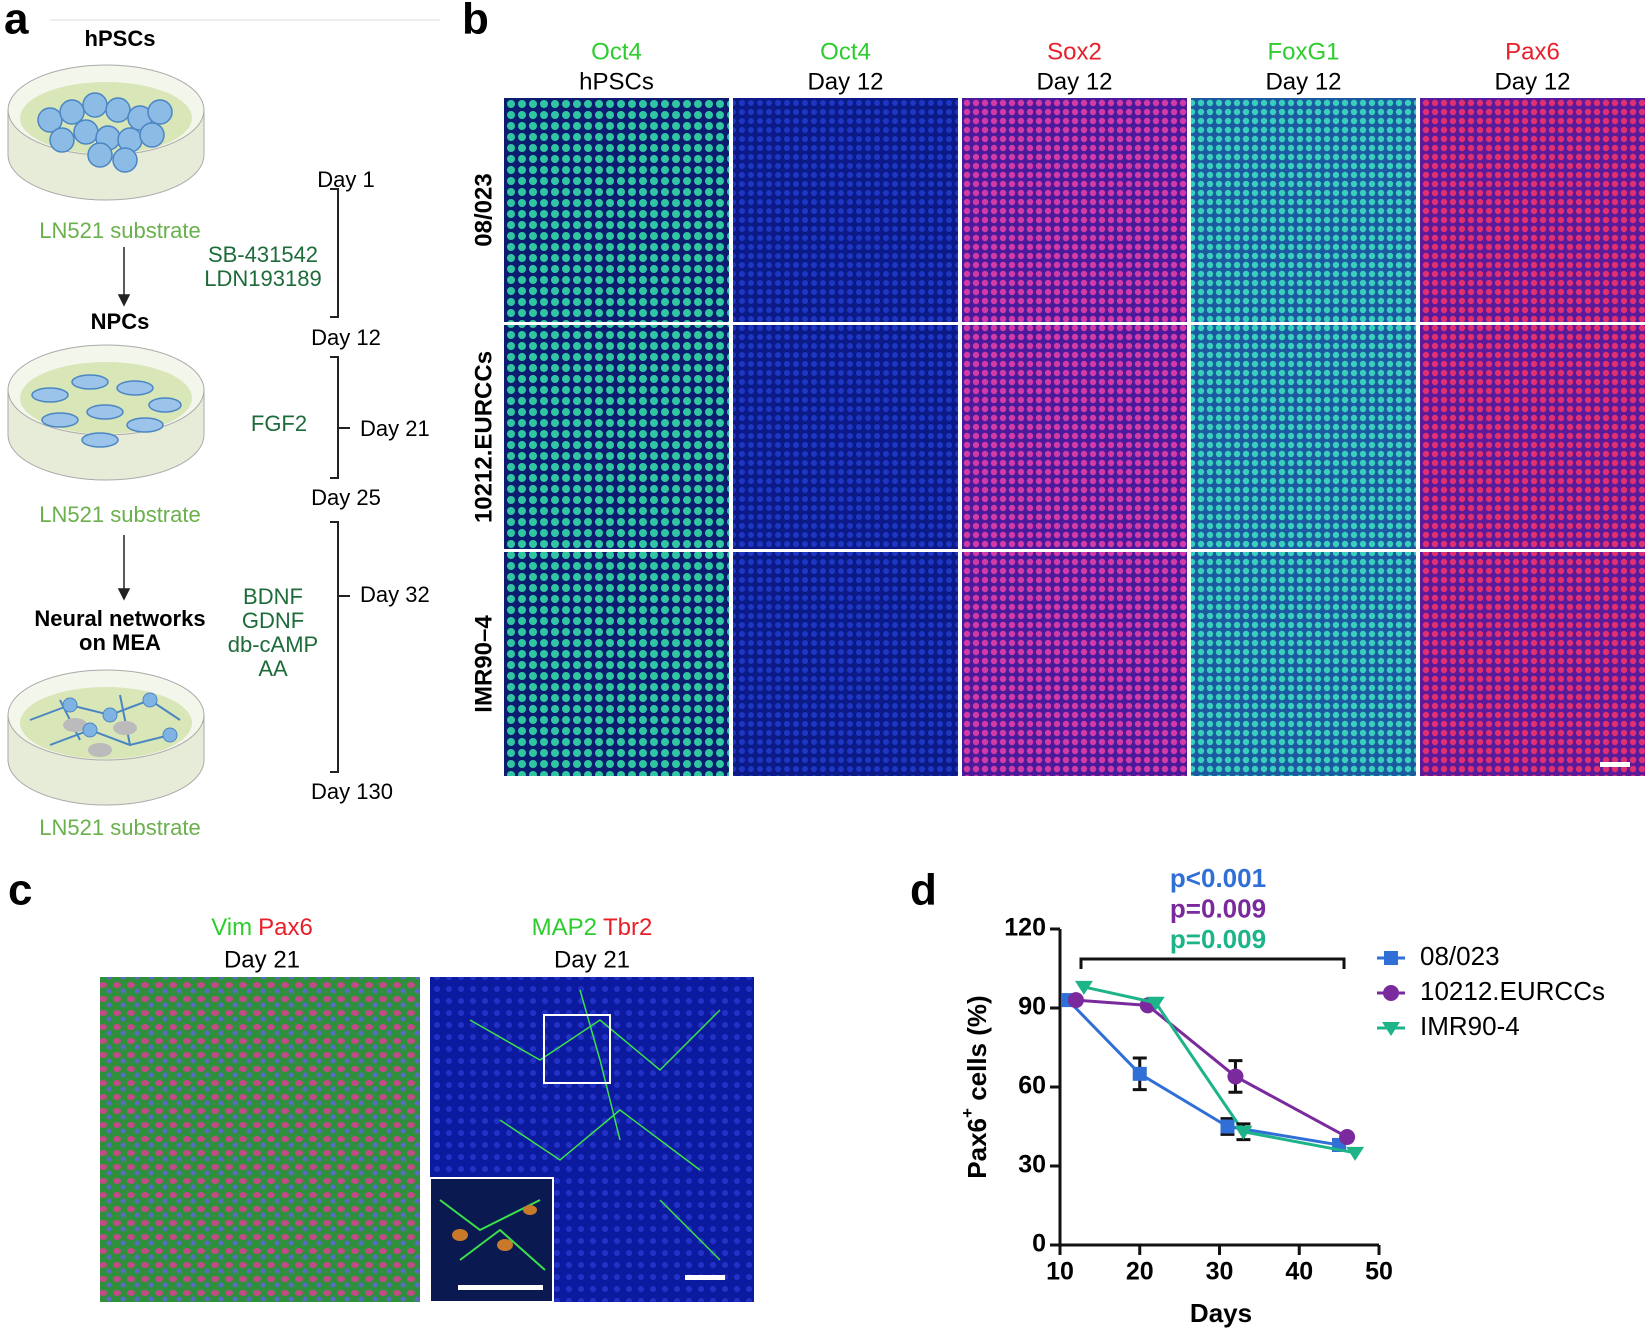  What do you see at coordinates (1032, 1007) in the screenshot?
I see `y-tick-label: 90` at bounding box center [1032, 1007].